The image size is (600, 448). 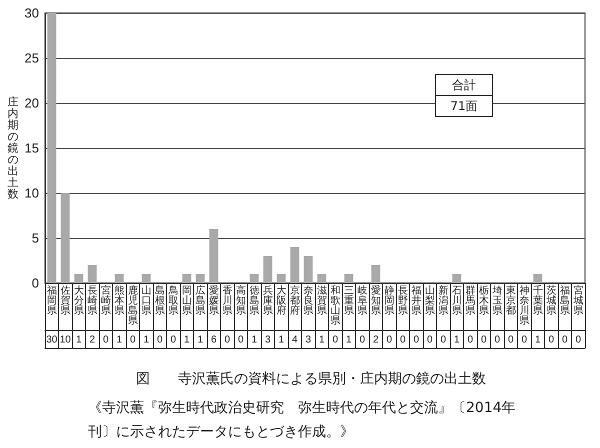 What do you see at coordinates (349, 301) in the screenshot?
I see `x-tick-label: 三重県` at bounding box center [349, 301].